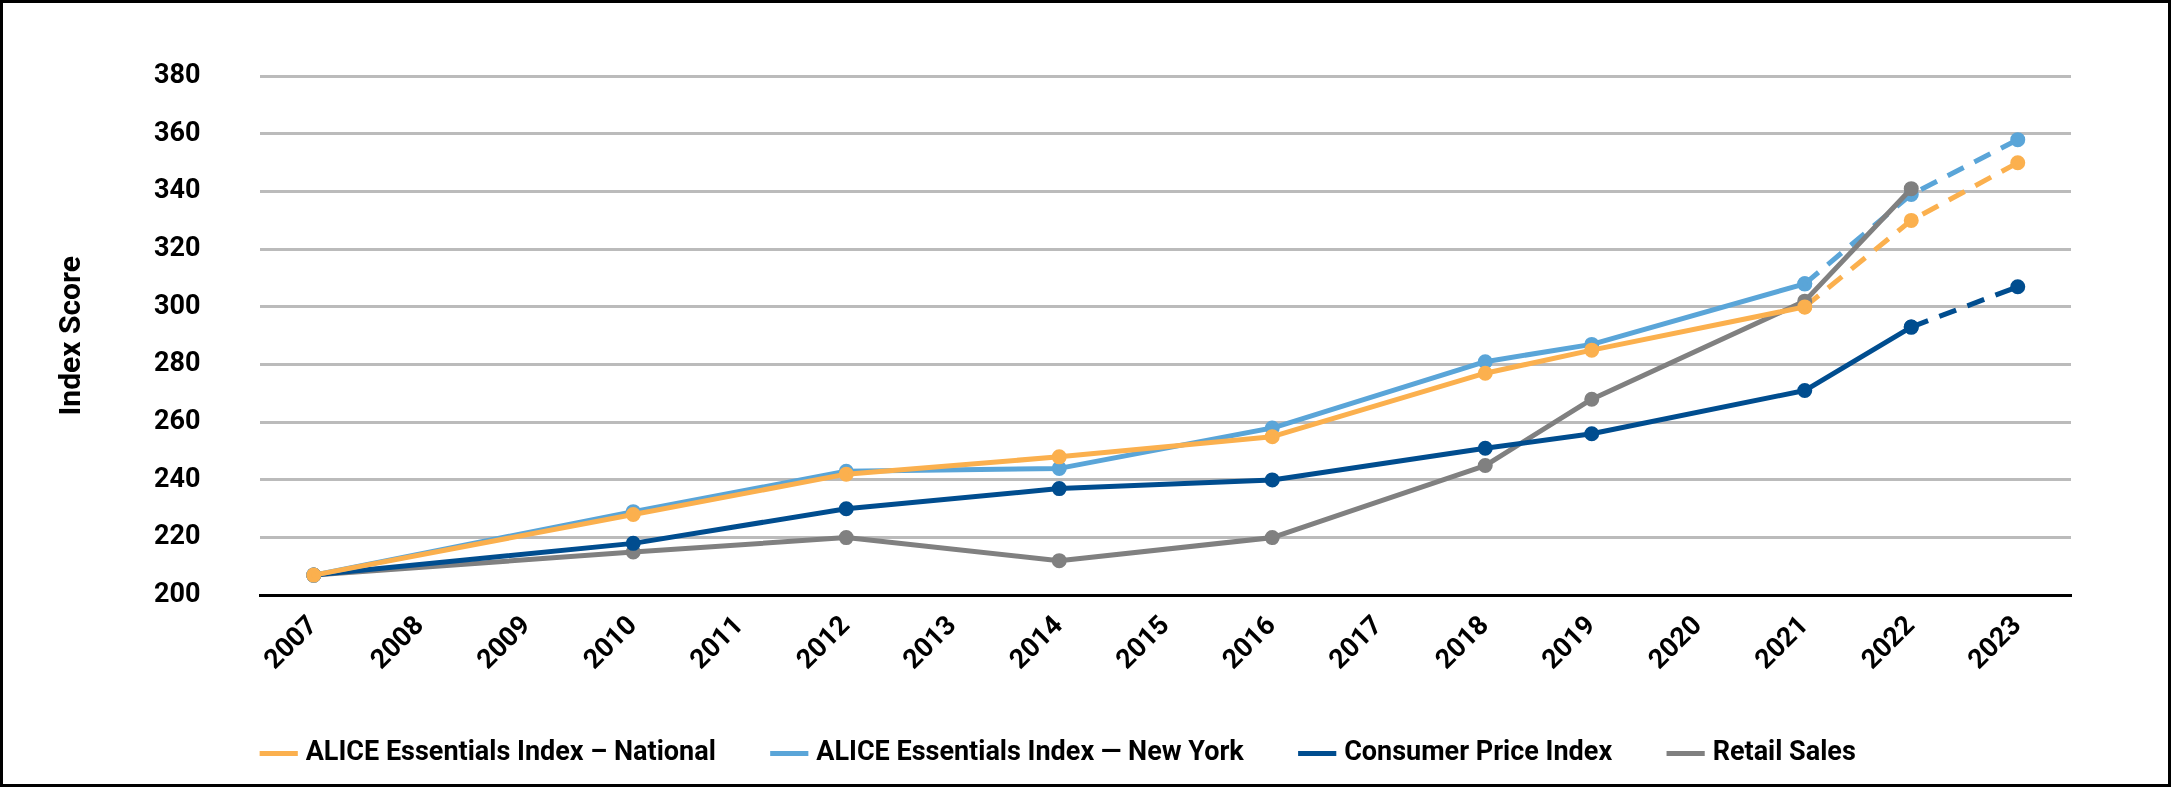 This screenshot has width=2171, height=787. Describe the element at coordinates (1478, 751) in the screenshot. I see `legend-label: Consumer Price Index` at that location.